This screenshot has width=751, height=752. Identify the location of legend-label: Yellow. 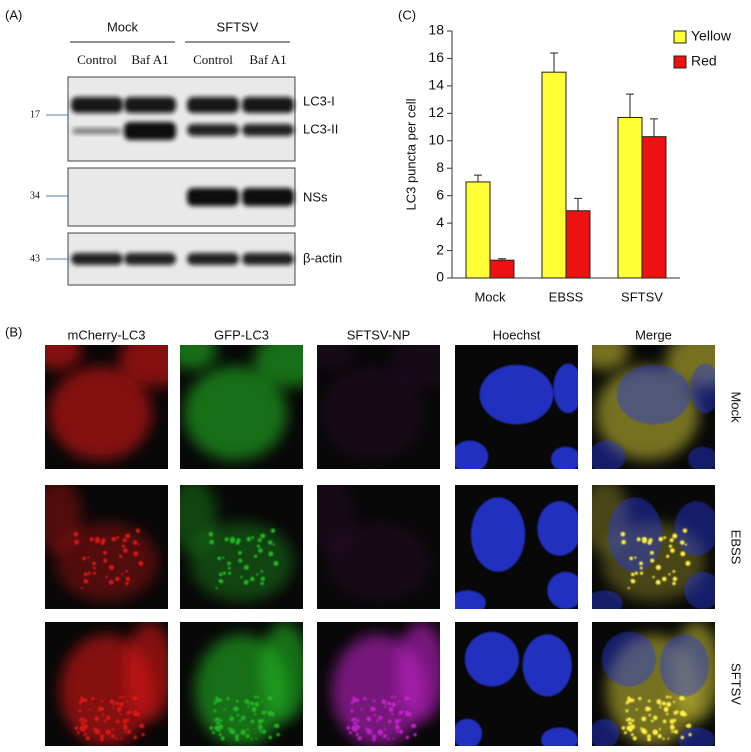
(711, 36).